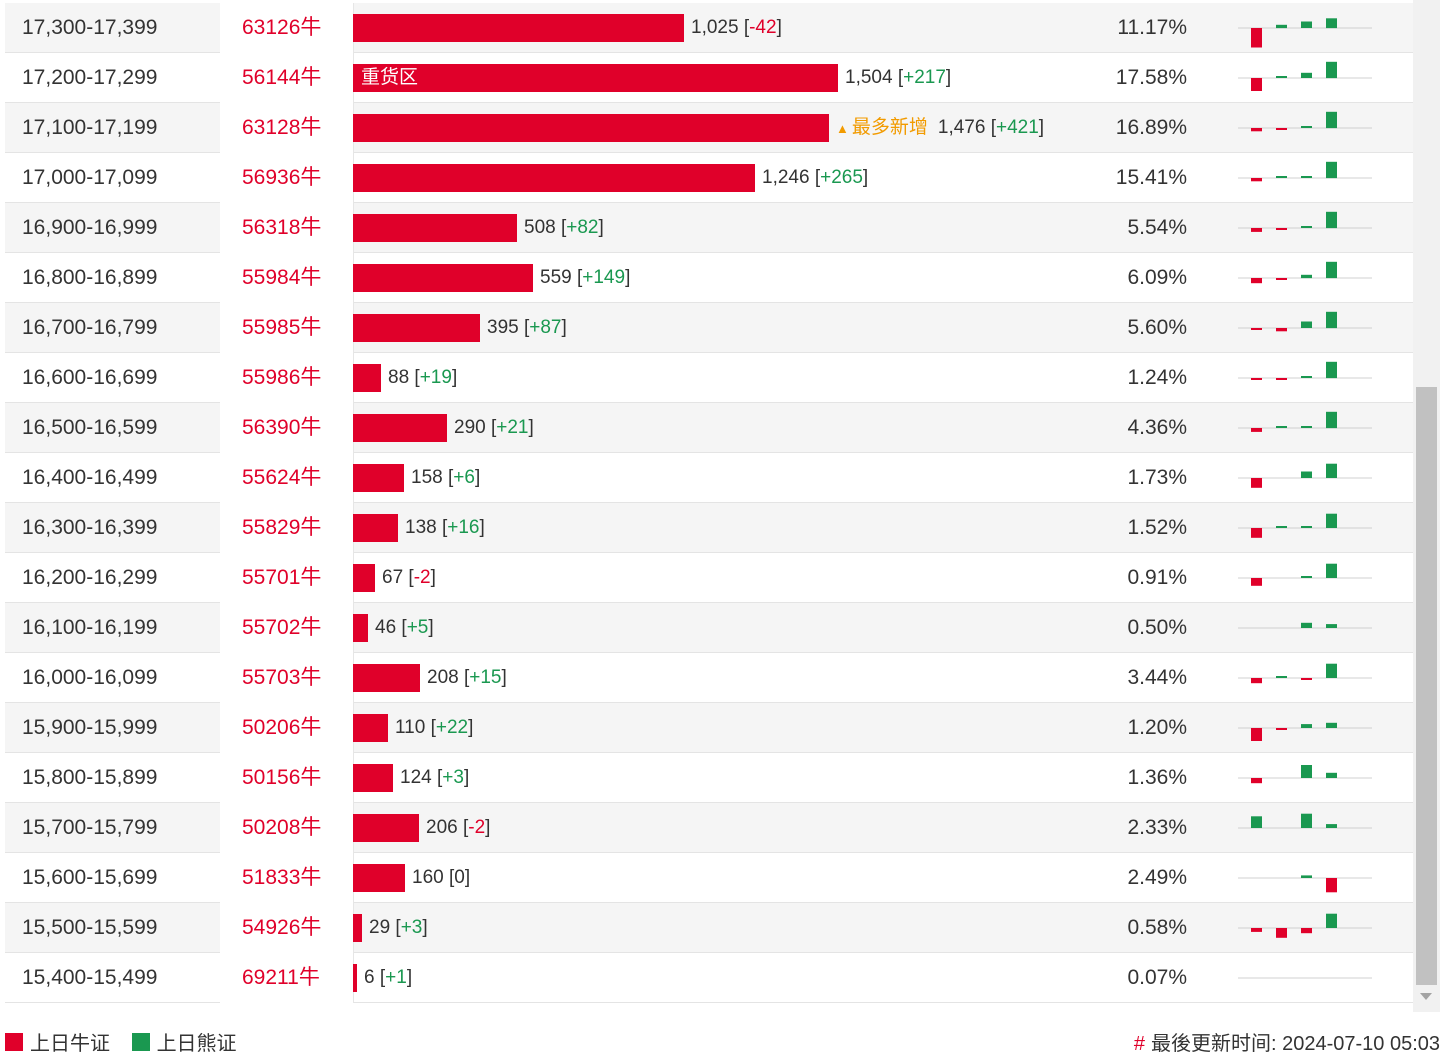  What do you see at coordinates (282, 777) in the screenshot?
I see `warrant-code-link: 50156牛` at bounding box center [282, 777].